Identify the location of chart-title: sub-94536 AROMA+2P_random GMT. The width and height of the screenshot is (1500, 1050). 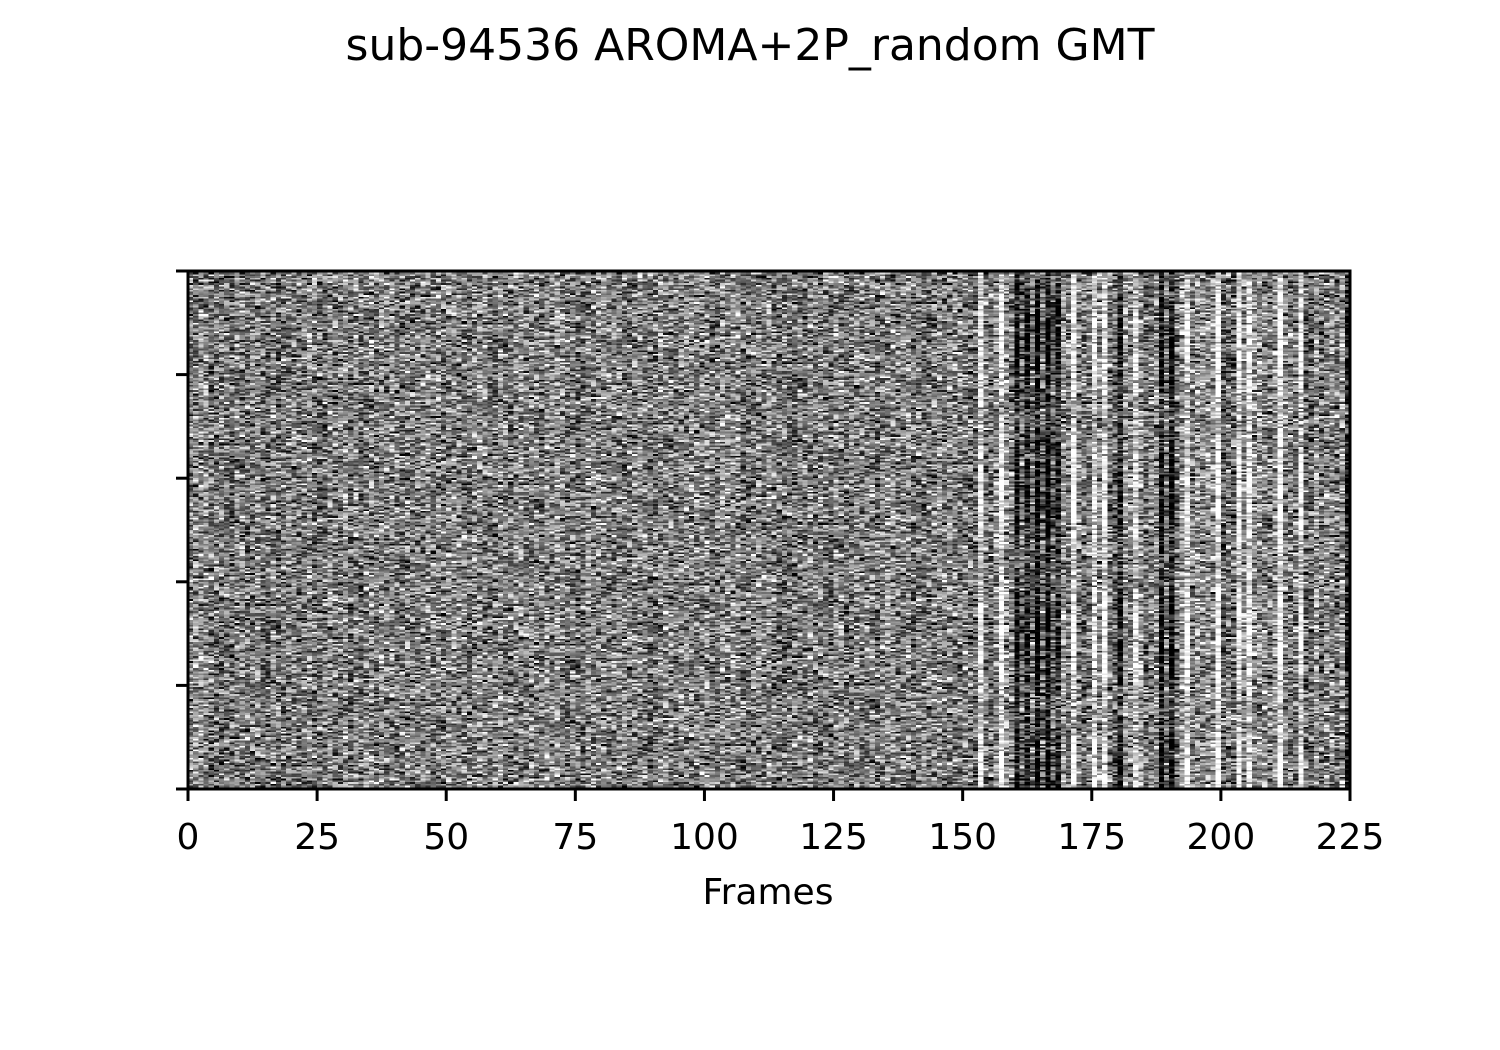
(750, 45).